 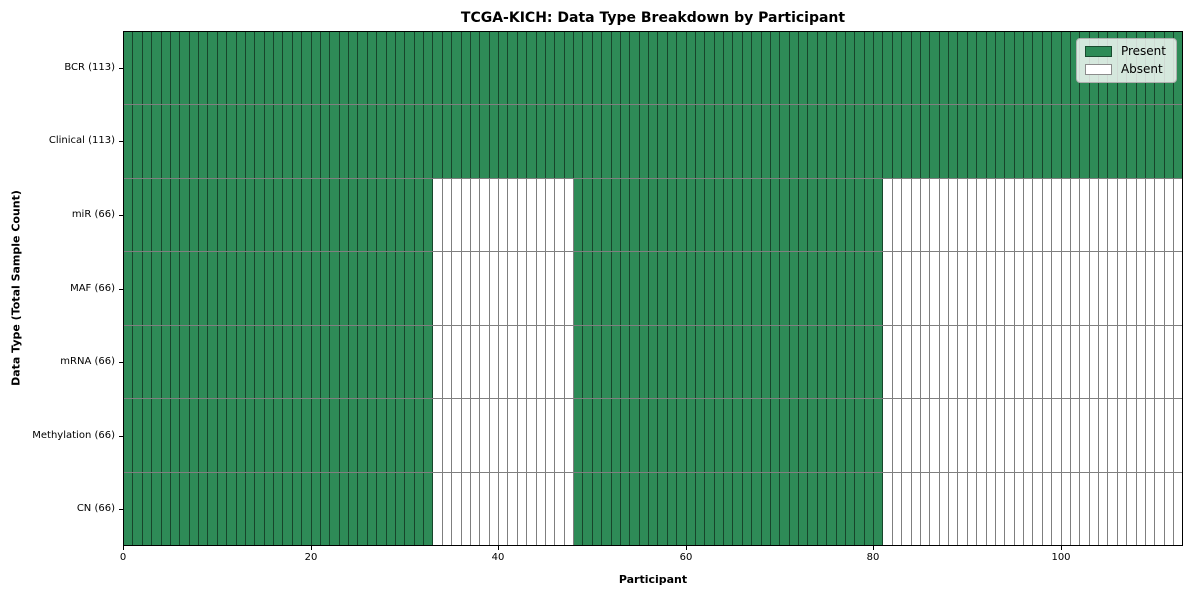 What do you see at coordinates (653, 362) in the screenshot?
I see `heatmap-row` at bounding box center [653, 362].